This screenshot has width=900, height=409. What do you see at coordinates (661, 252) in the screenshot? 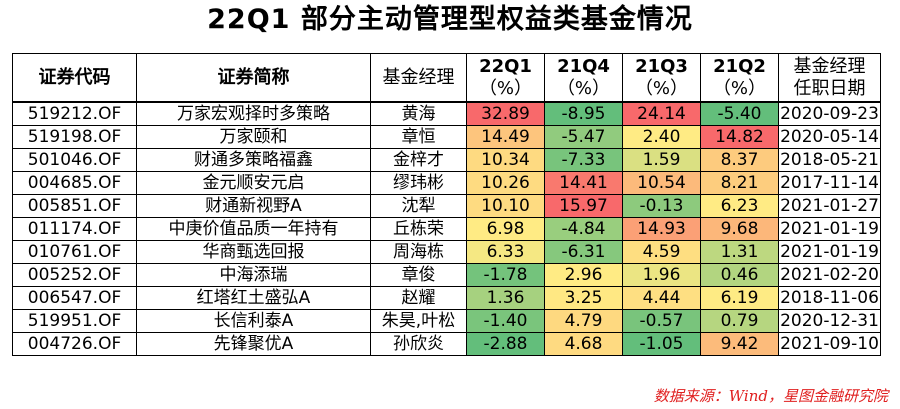
I see `cell-return: 4.59` at bounding box center [661, 252].